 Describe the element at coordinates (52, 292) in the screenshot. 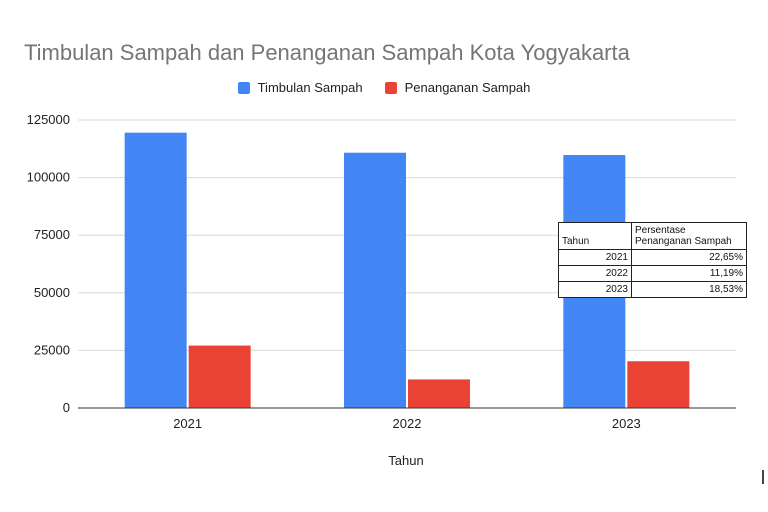

I see `y-tick-label: 50000` at that location.